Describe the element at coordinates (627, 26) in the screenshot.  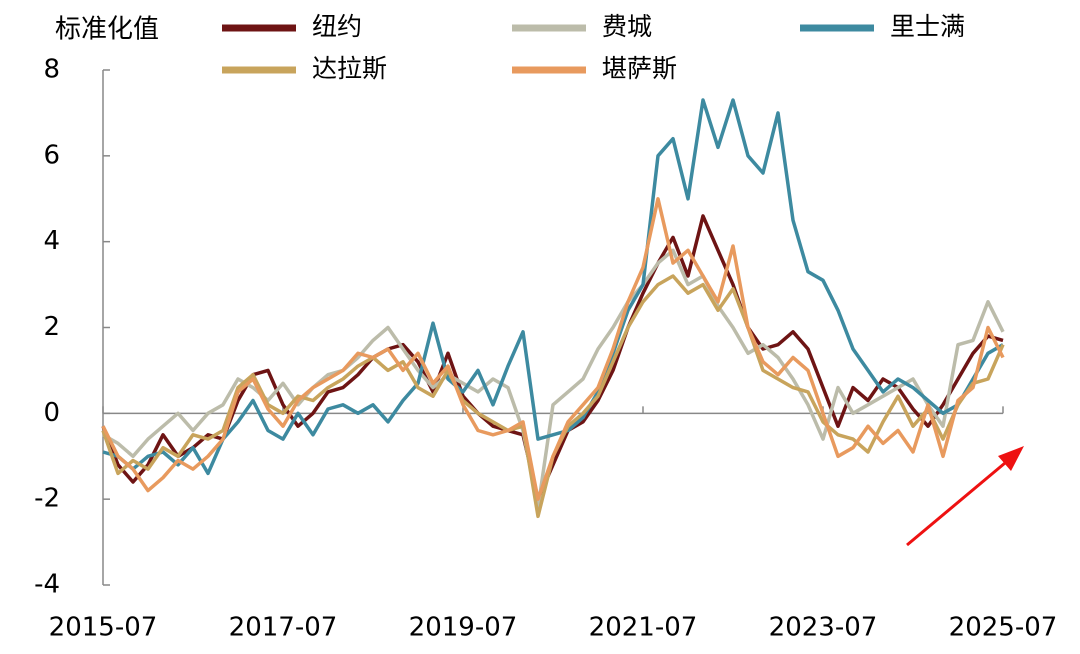
I see `legend-label: 费城` at that location.